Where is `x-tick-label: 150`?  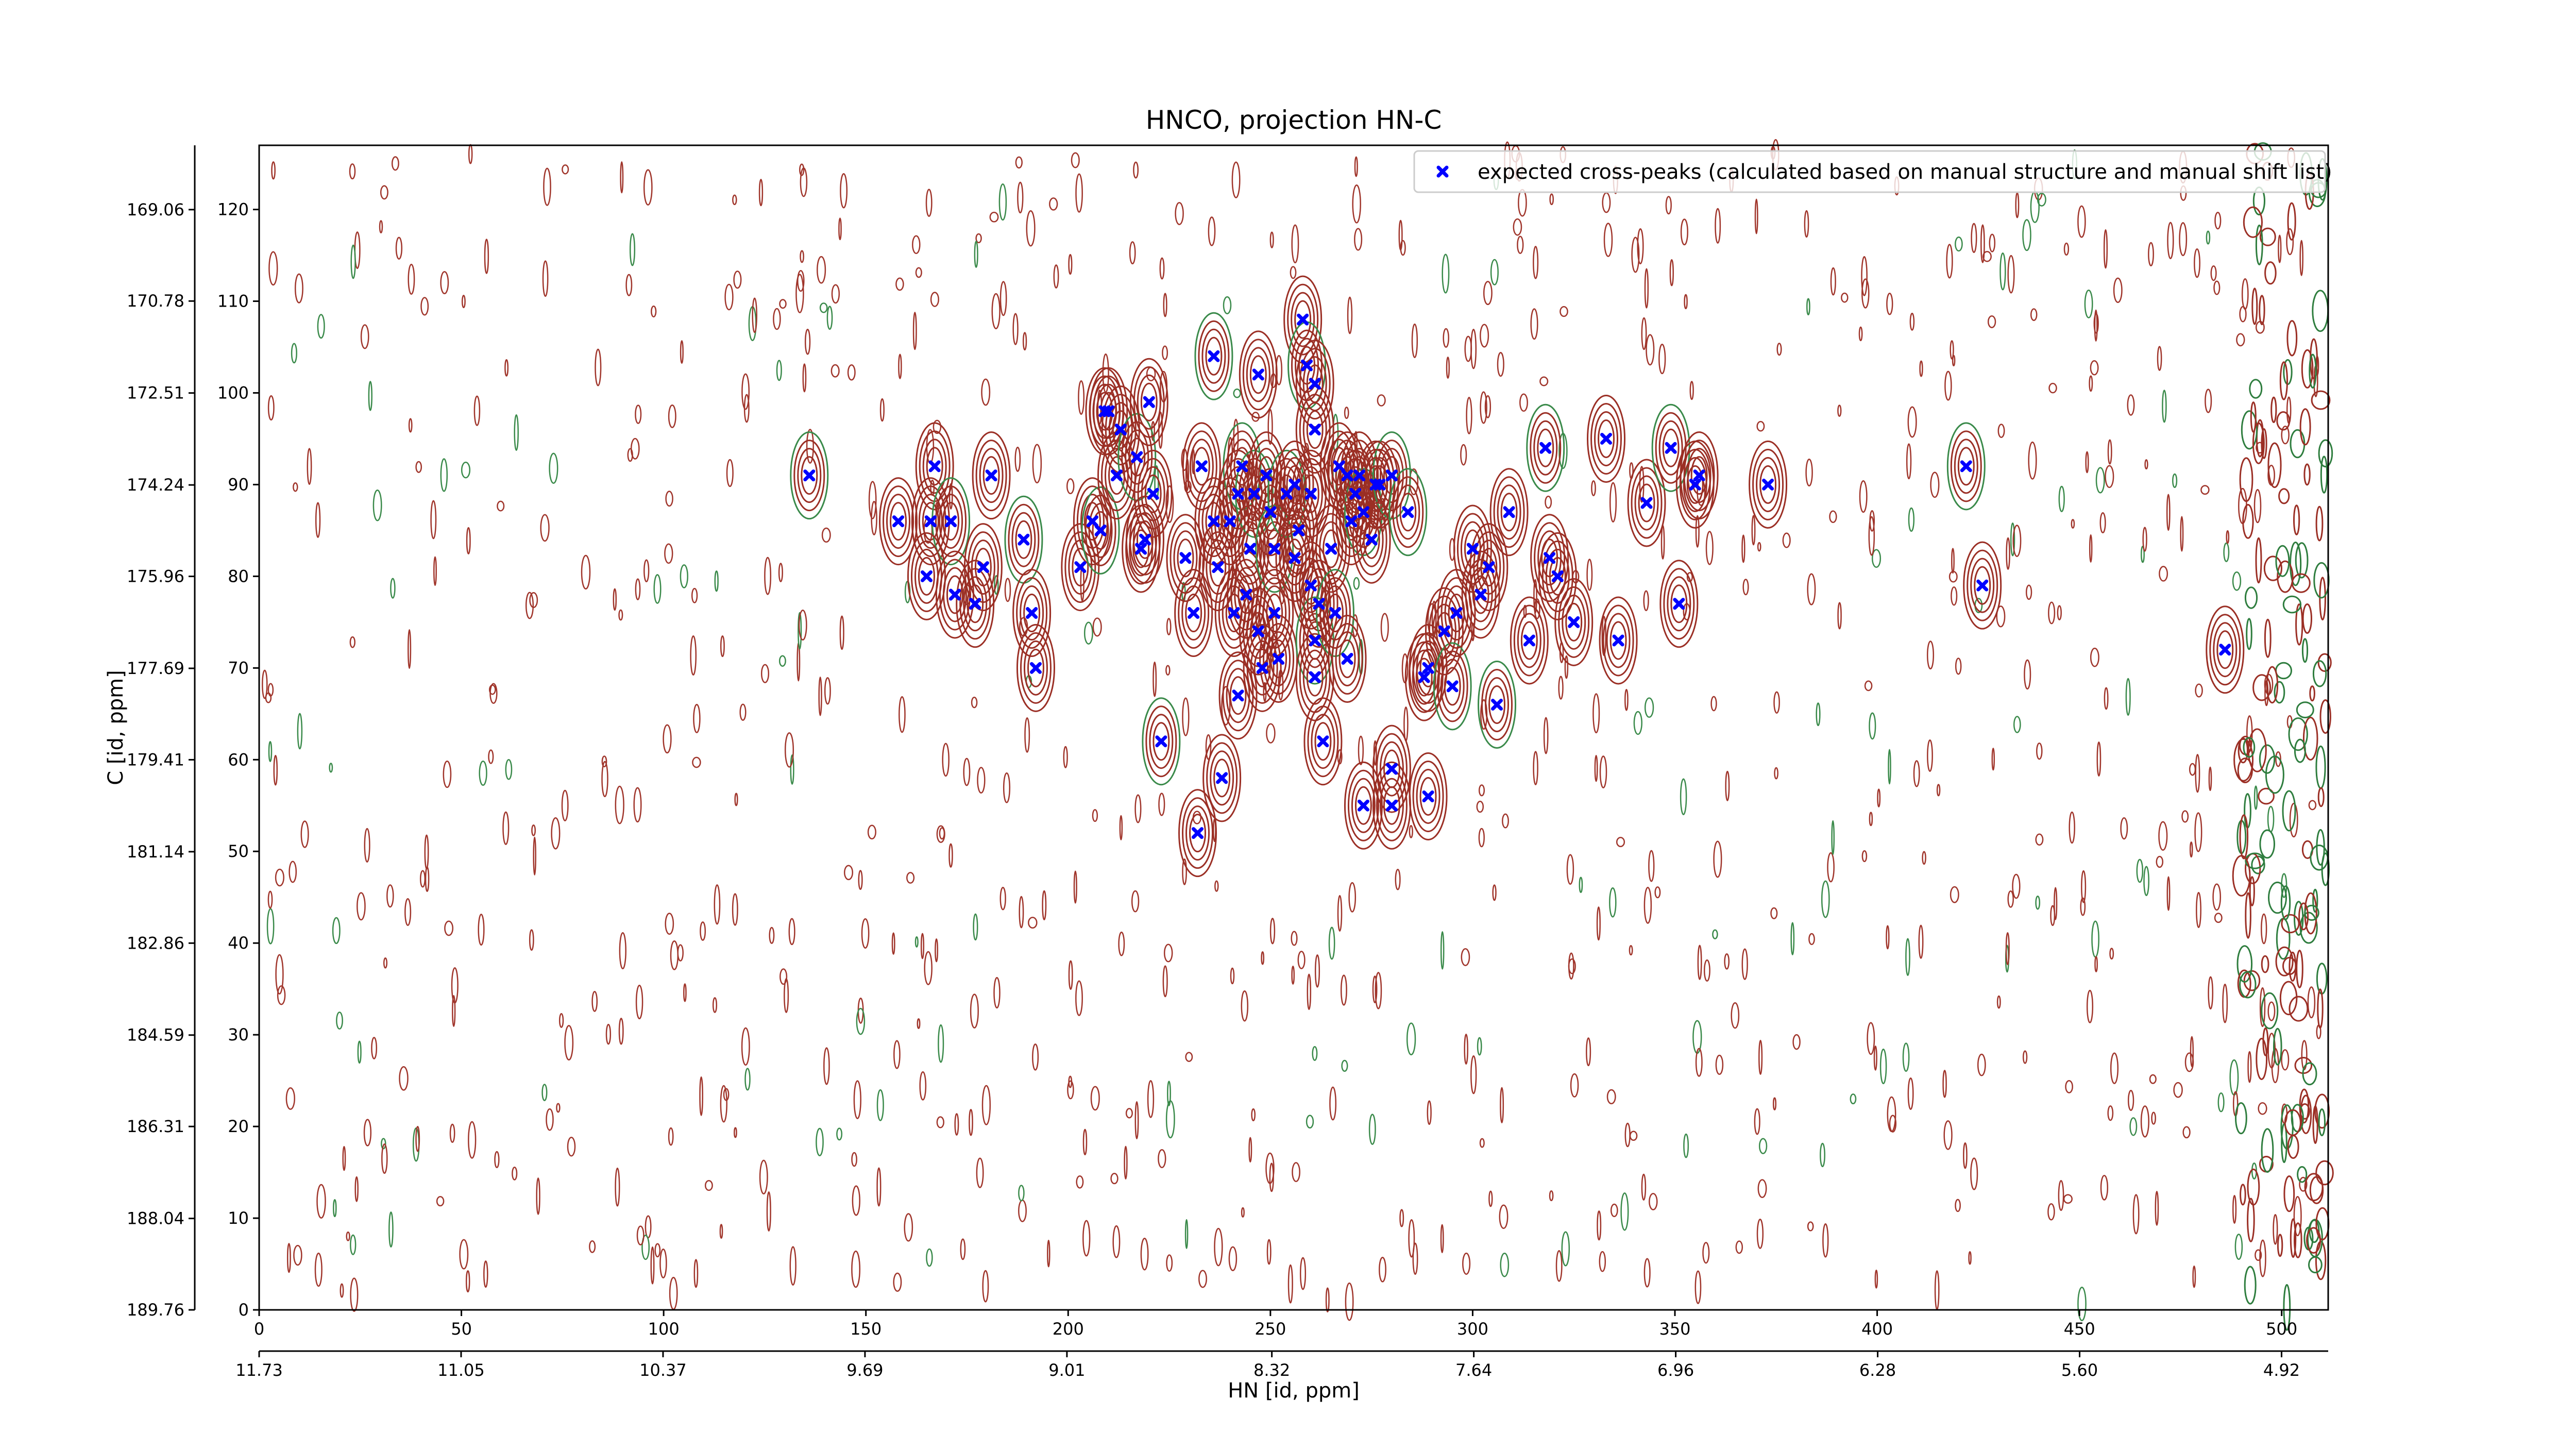 x-tick-label: 150 is located at coordinates (866, 1329).